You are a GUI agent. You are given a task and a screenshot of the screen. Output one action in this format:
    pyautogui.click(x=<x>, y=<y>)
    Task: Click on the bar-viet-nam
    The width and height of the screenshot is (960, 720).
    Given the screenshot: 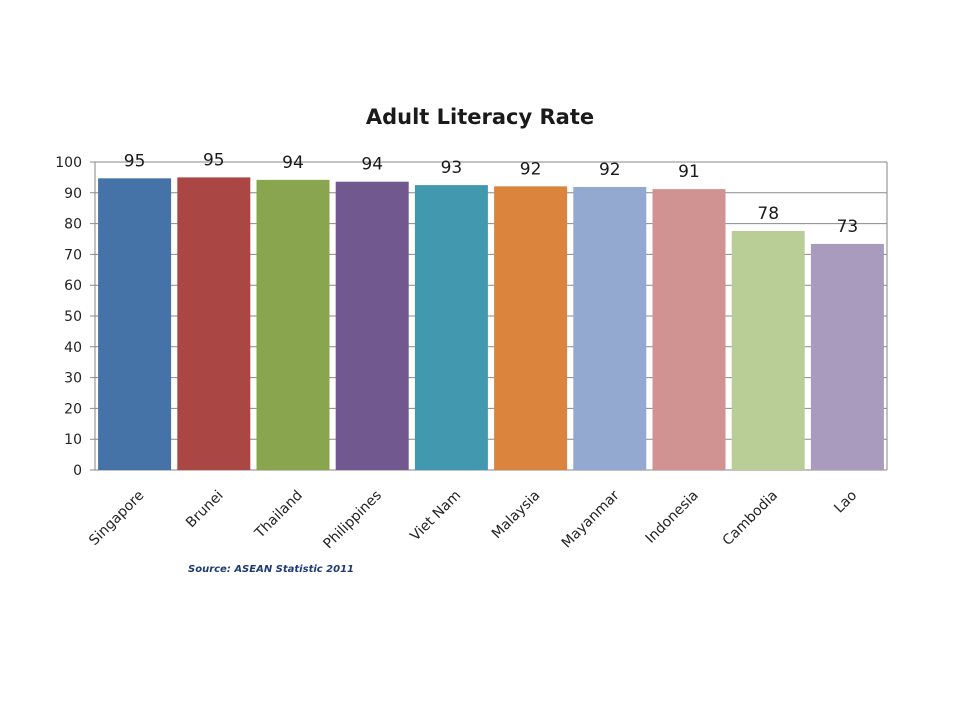 What is the action you would take?
    pyautogui.click(x=451, y=327)
    